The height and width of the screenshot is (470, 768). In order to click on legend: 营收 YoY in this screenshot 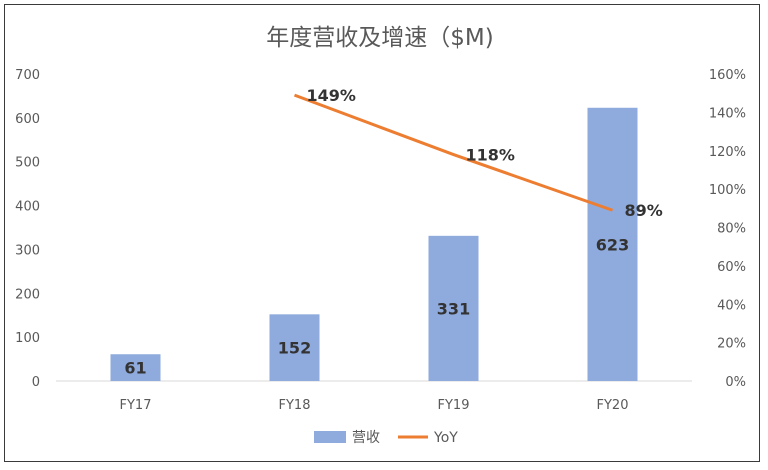, I will do `click(386, 438)`.